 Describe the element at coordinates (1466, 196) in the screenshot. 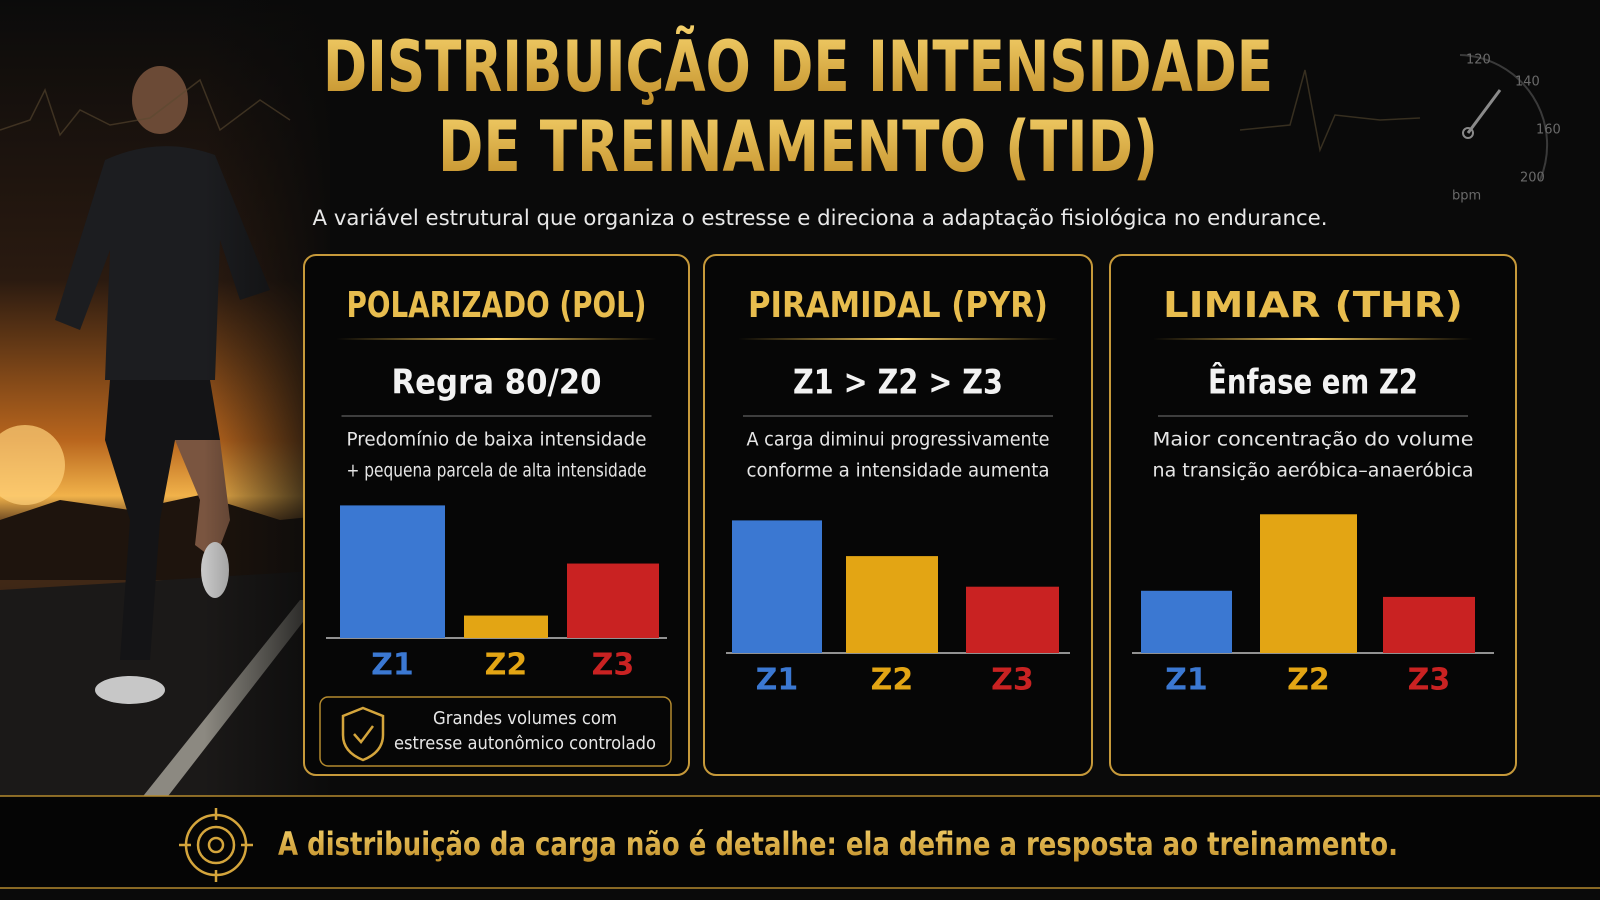

I see `gauge-unit: bpm` at that location.